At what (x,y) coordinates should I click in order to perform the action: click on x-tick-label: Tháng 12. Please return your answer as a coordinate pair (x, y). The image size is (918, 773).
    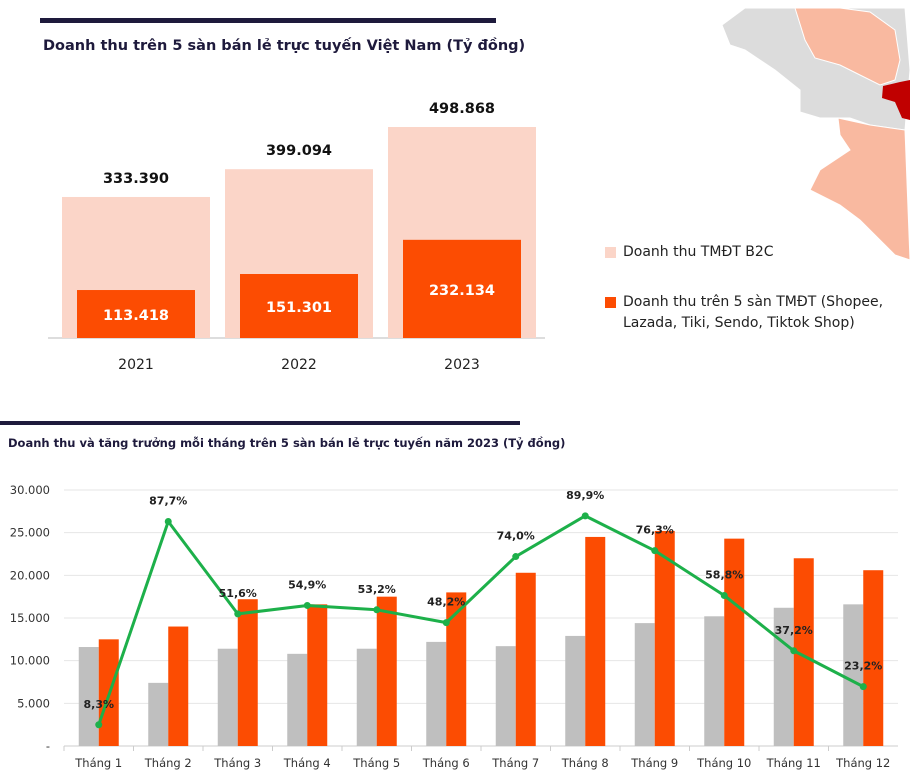
    Looking at the image, I should click on (862, 763).